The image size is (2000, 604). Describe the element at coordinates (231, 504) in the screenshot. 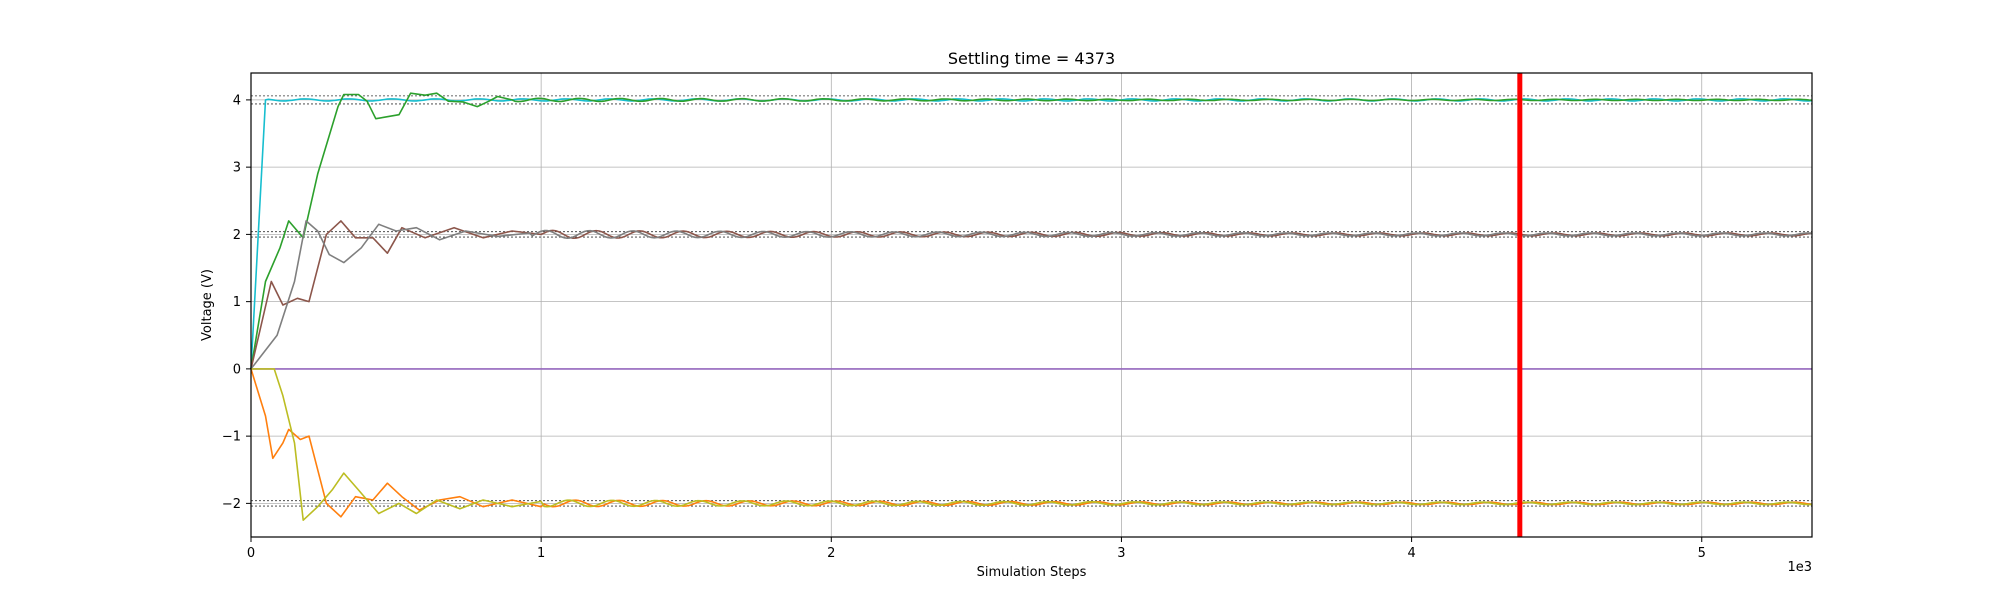

I see `y-tick-label: −2` at that location.